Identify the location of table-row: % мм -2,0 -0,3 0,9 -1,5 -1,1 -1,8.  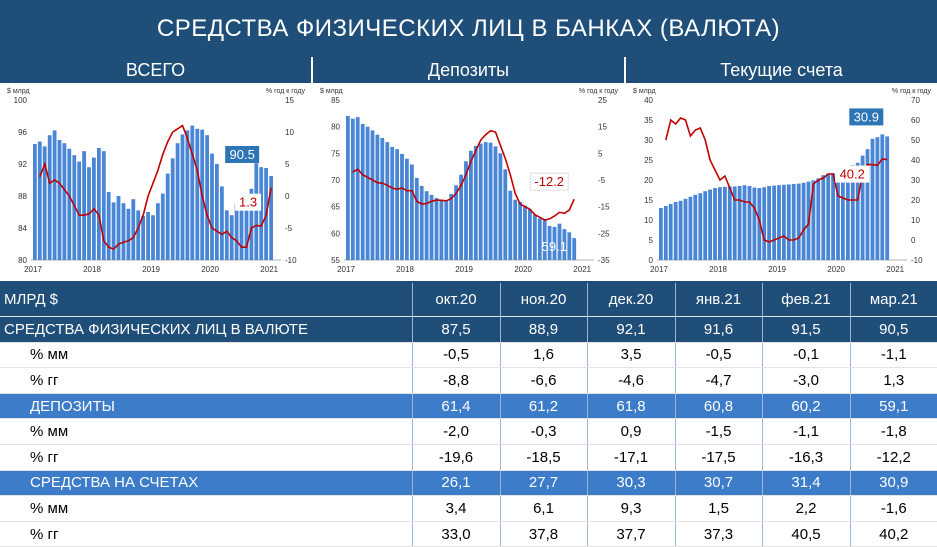
(468, 431).